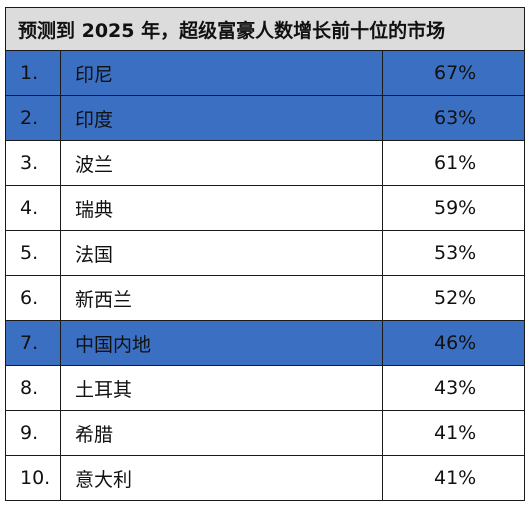 The height and width of the screenshot is (508, 530). Describe the element at coordinates (222, 478) in the screenshot. I see `market-cell: 意大利` at that location.